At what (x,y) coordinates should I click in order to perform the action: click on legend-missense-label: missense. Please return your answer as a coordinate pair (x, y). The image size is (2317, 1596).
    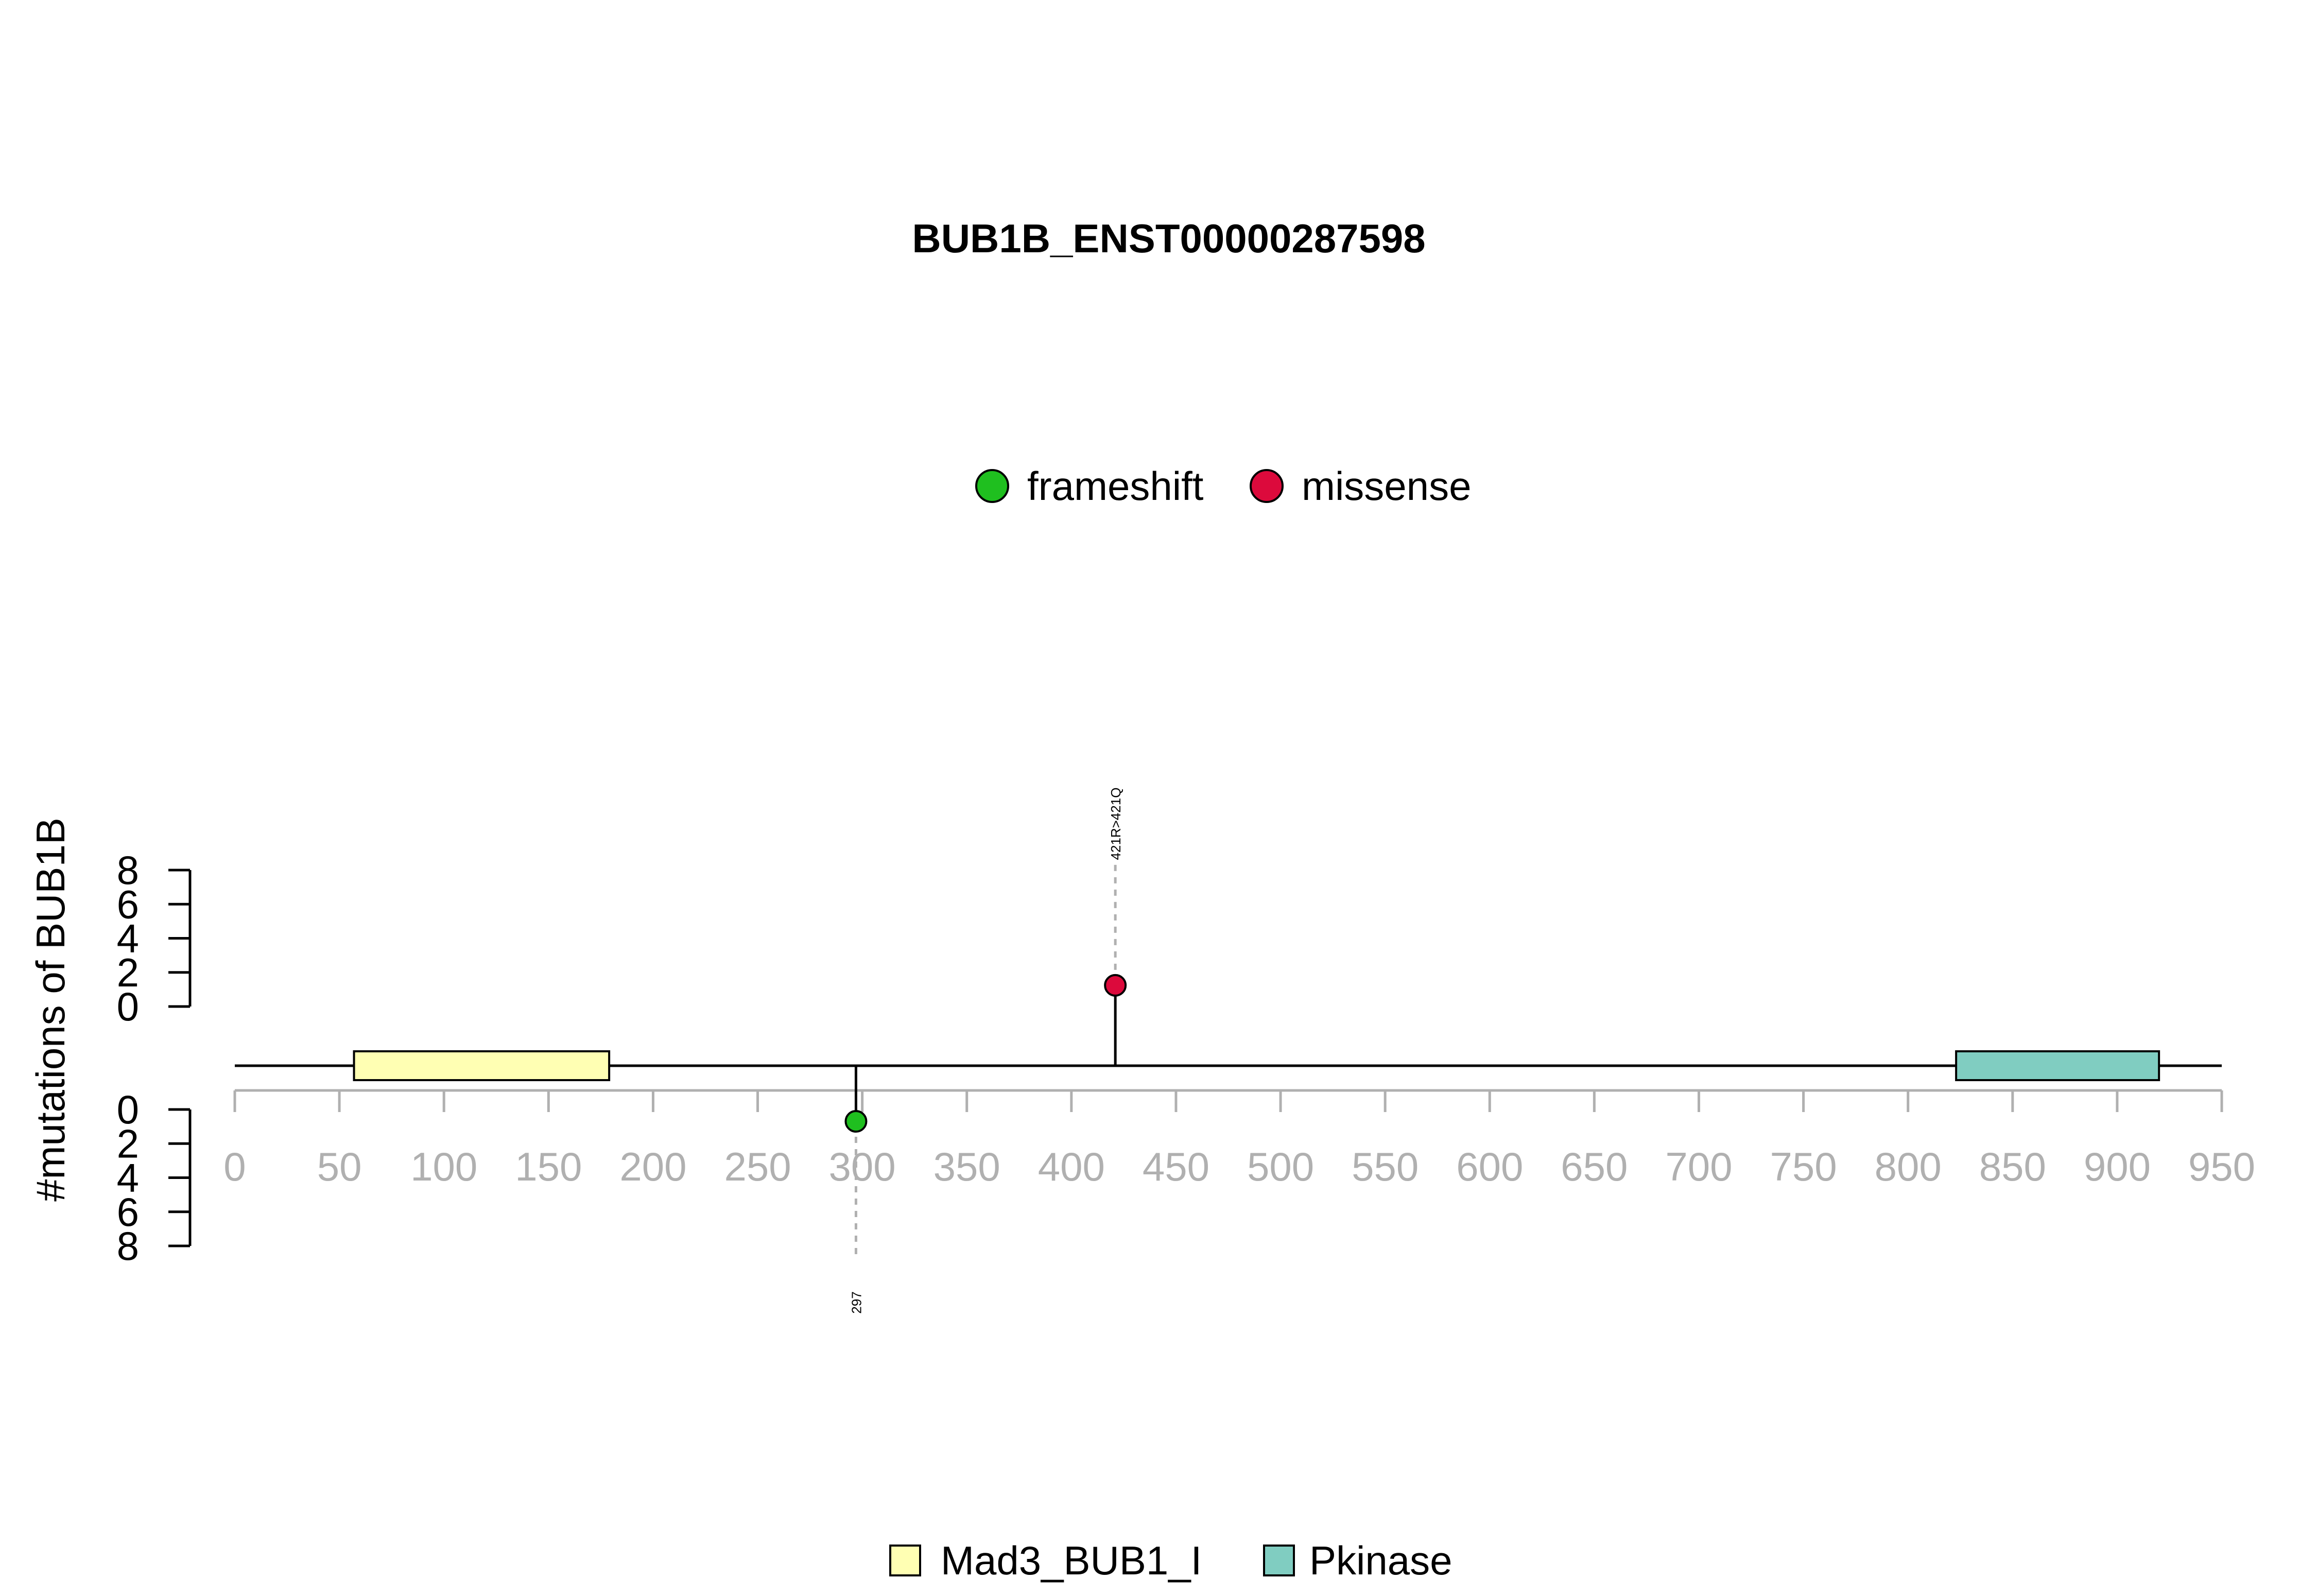
    Looking at the image, I should click on (1386, 486).